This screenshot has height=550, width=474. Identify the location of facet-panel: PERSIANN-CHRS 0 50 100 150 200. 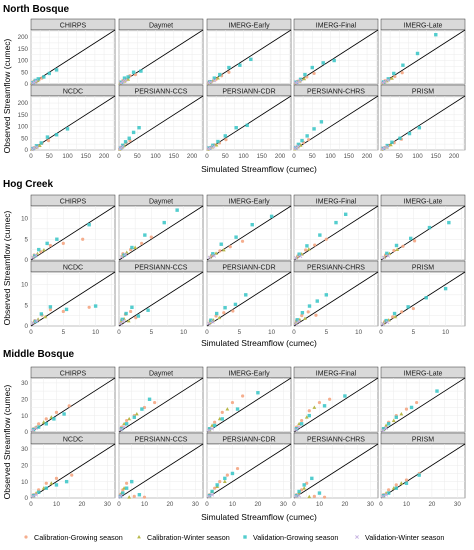
(335, 122).